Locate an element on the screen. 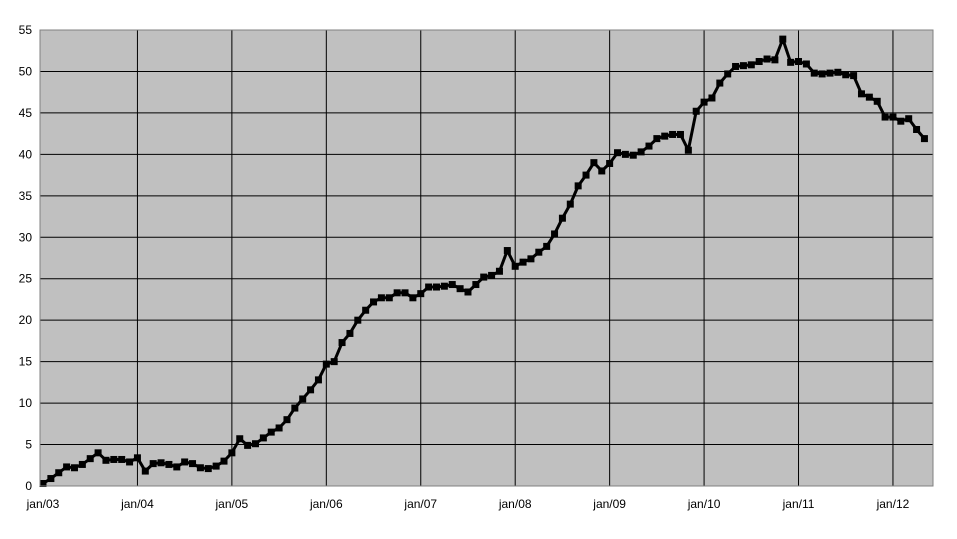 The image size is (957, 539). x-tick-label: jan/07 is located at coordinates (420, 504).